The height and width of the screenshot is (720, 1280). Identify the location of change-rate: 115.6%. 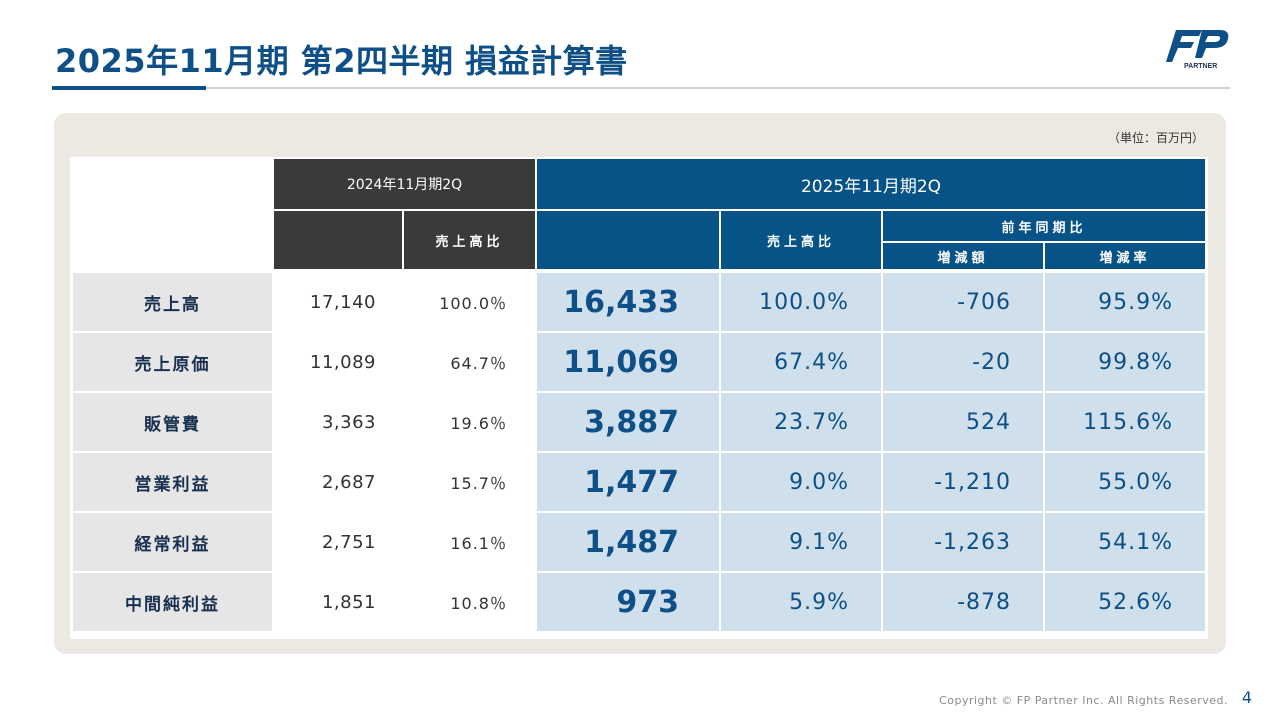
(1125, 422).